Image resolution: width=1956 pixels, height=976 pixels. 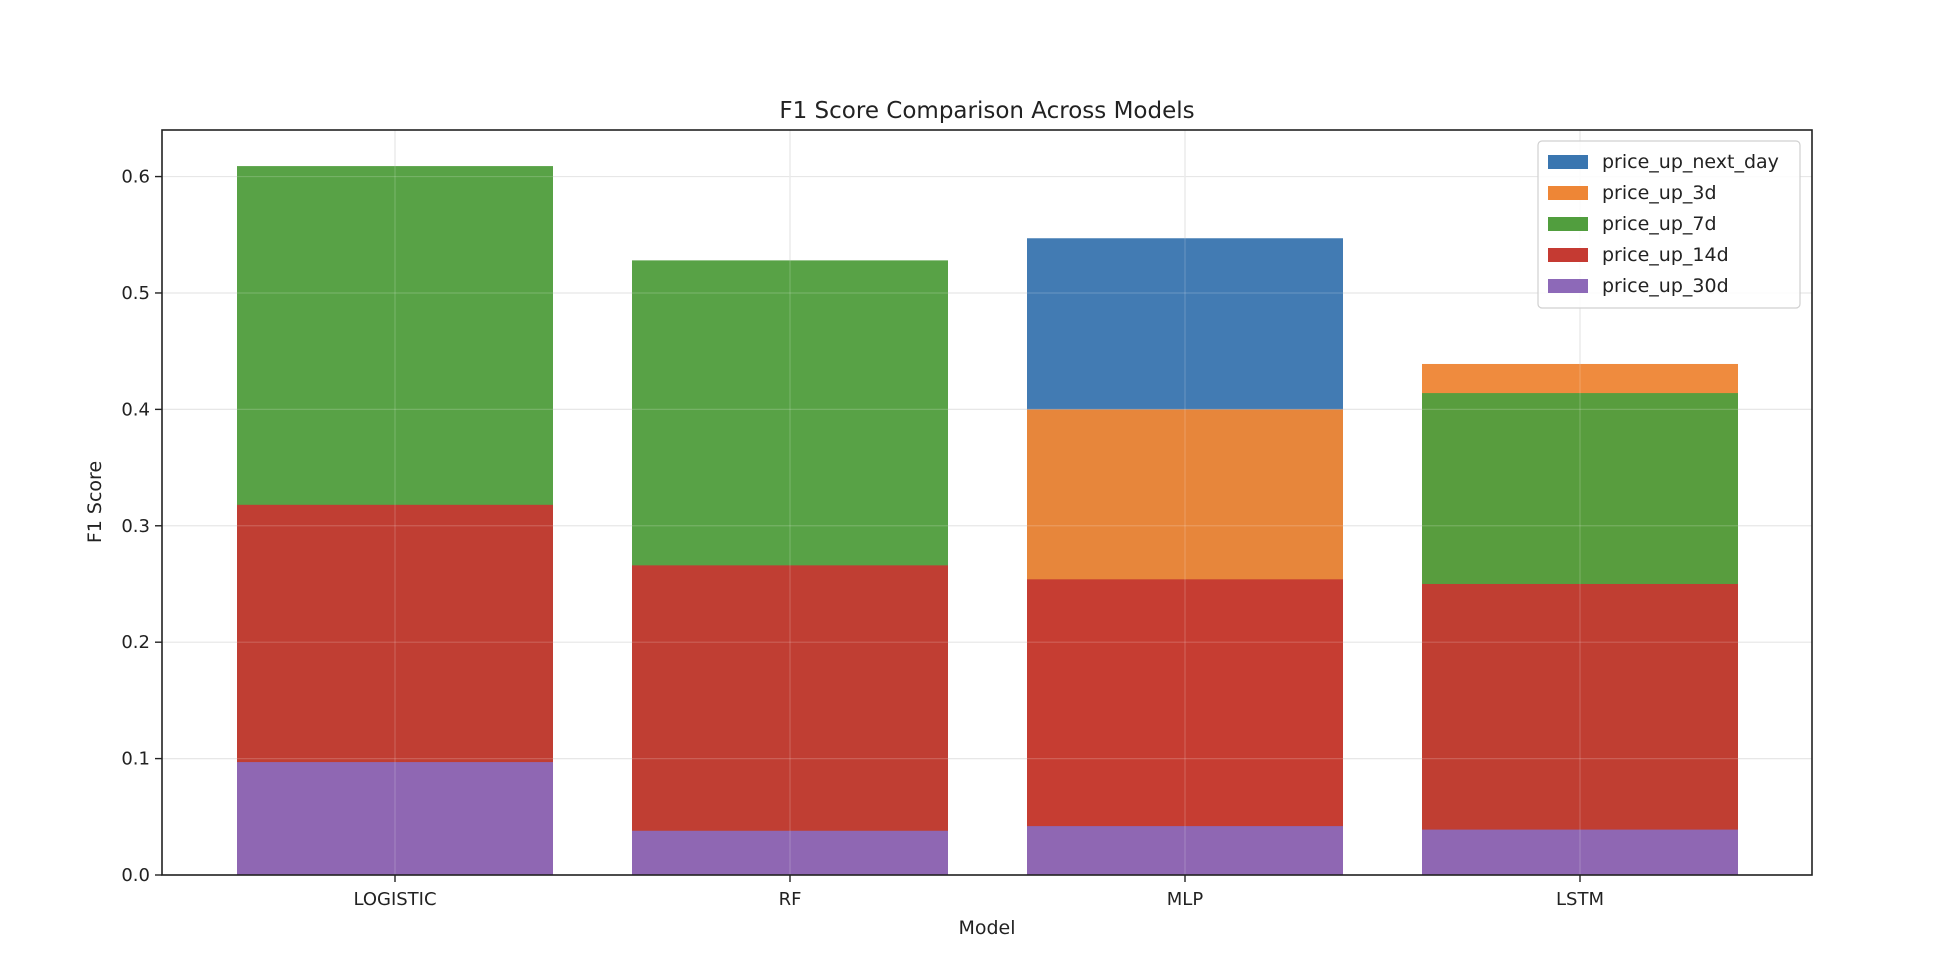 What do you see at coordinates (1690, 162) in the screenshot?
I see `legend-label: price_up_next_day` at bounding box center [1690, 162].